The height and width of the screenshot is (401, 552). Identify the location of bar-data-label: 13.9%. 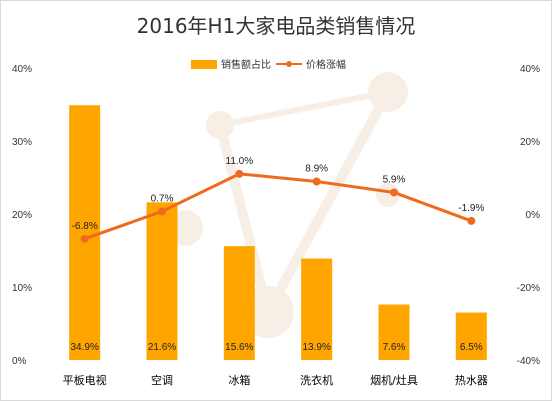
(316, 347).